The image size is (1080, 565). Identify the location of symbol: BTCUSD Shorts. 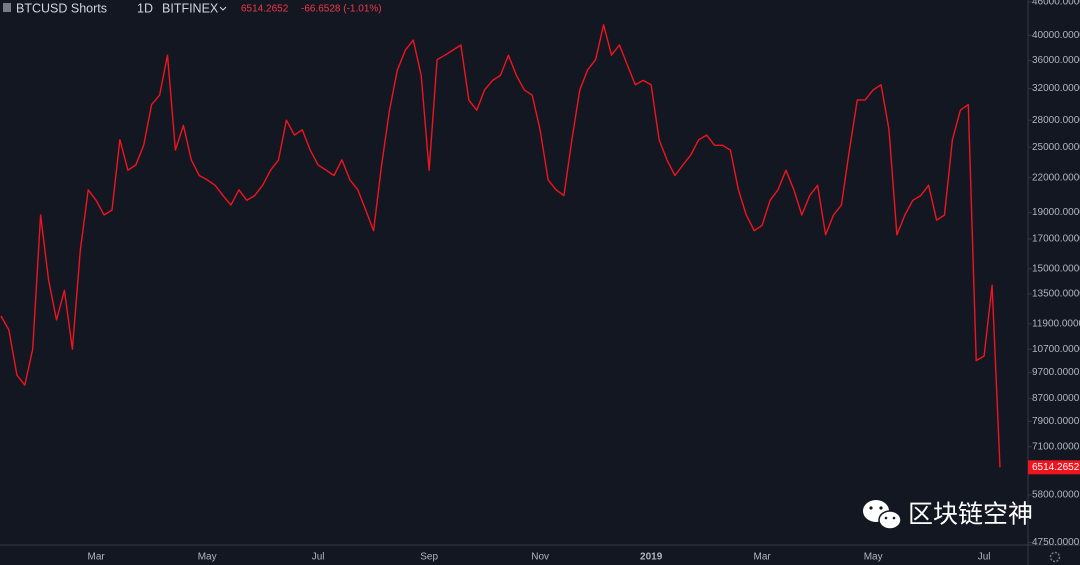
(61, 8).